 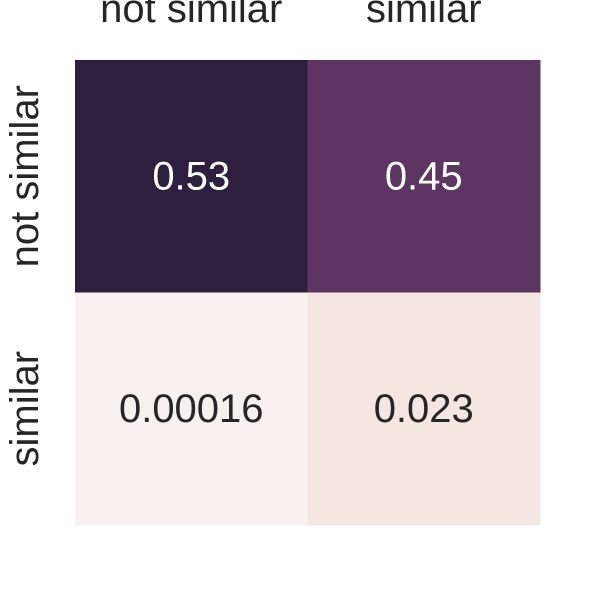 What do you see at coordinates (25, 176) in the screenshot?
I see `y-tick-label-not-similar: not similar` at bounding box center [25, 176].